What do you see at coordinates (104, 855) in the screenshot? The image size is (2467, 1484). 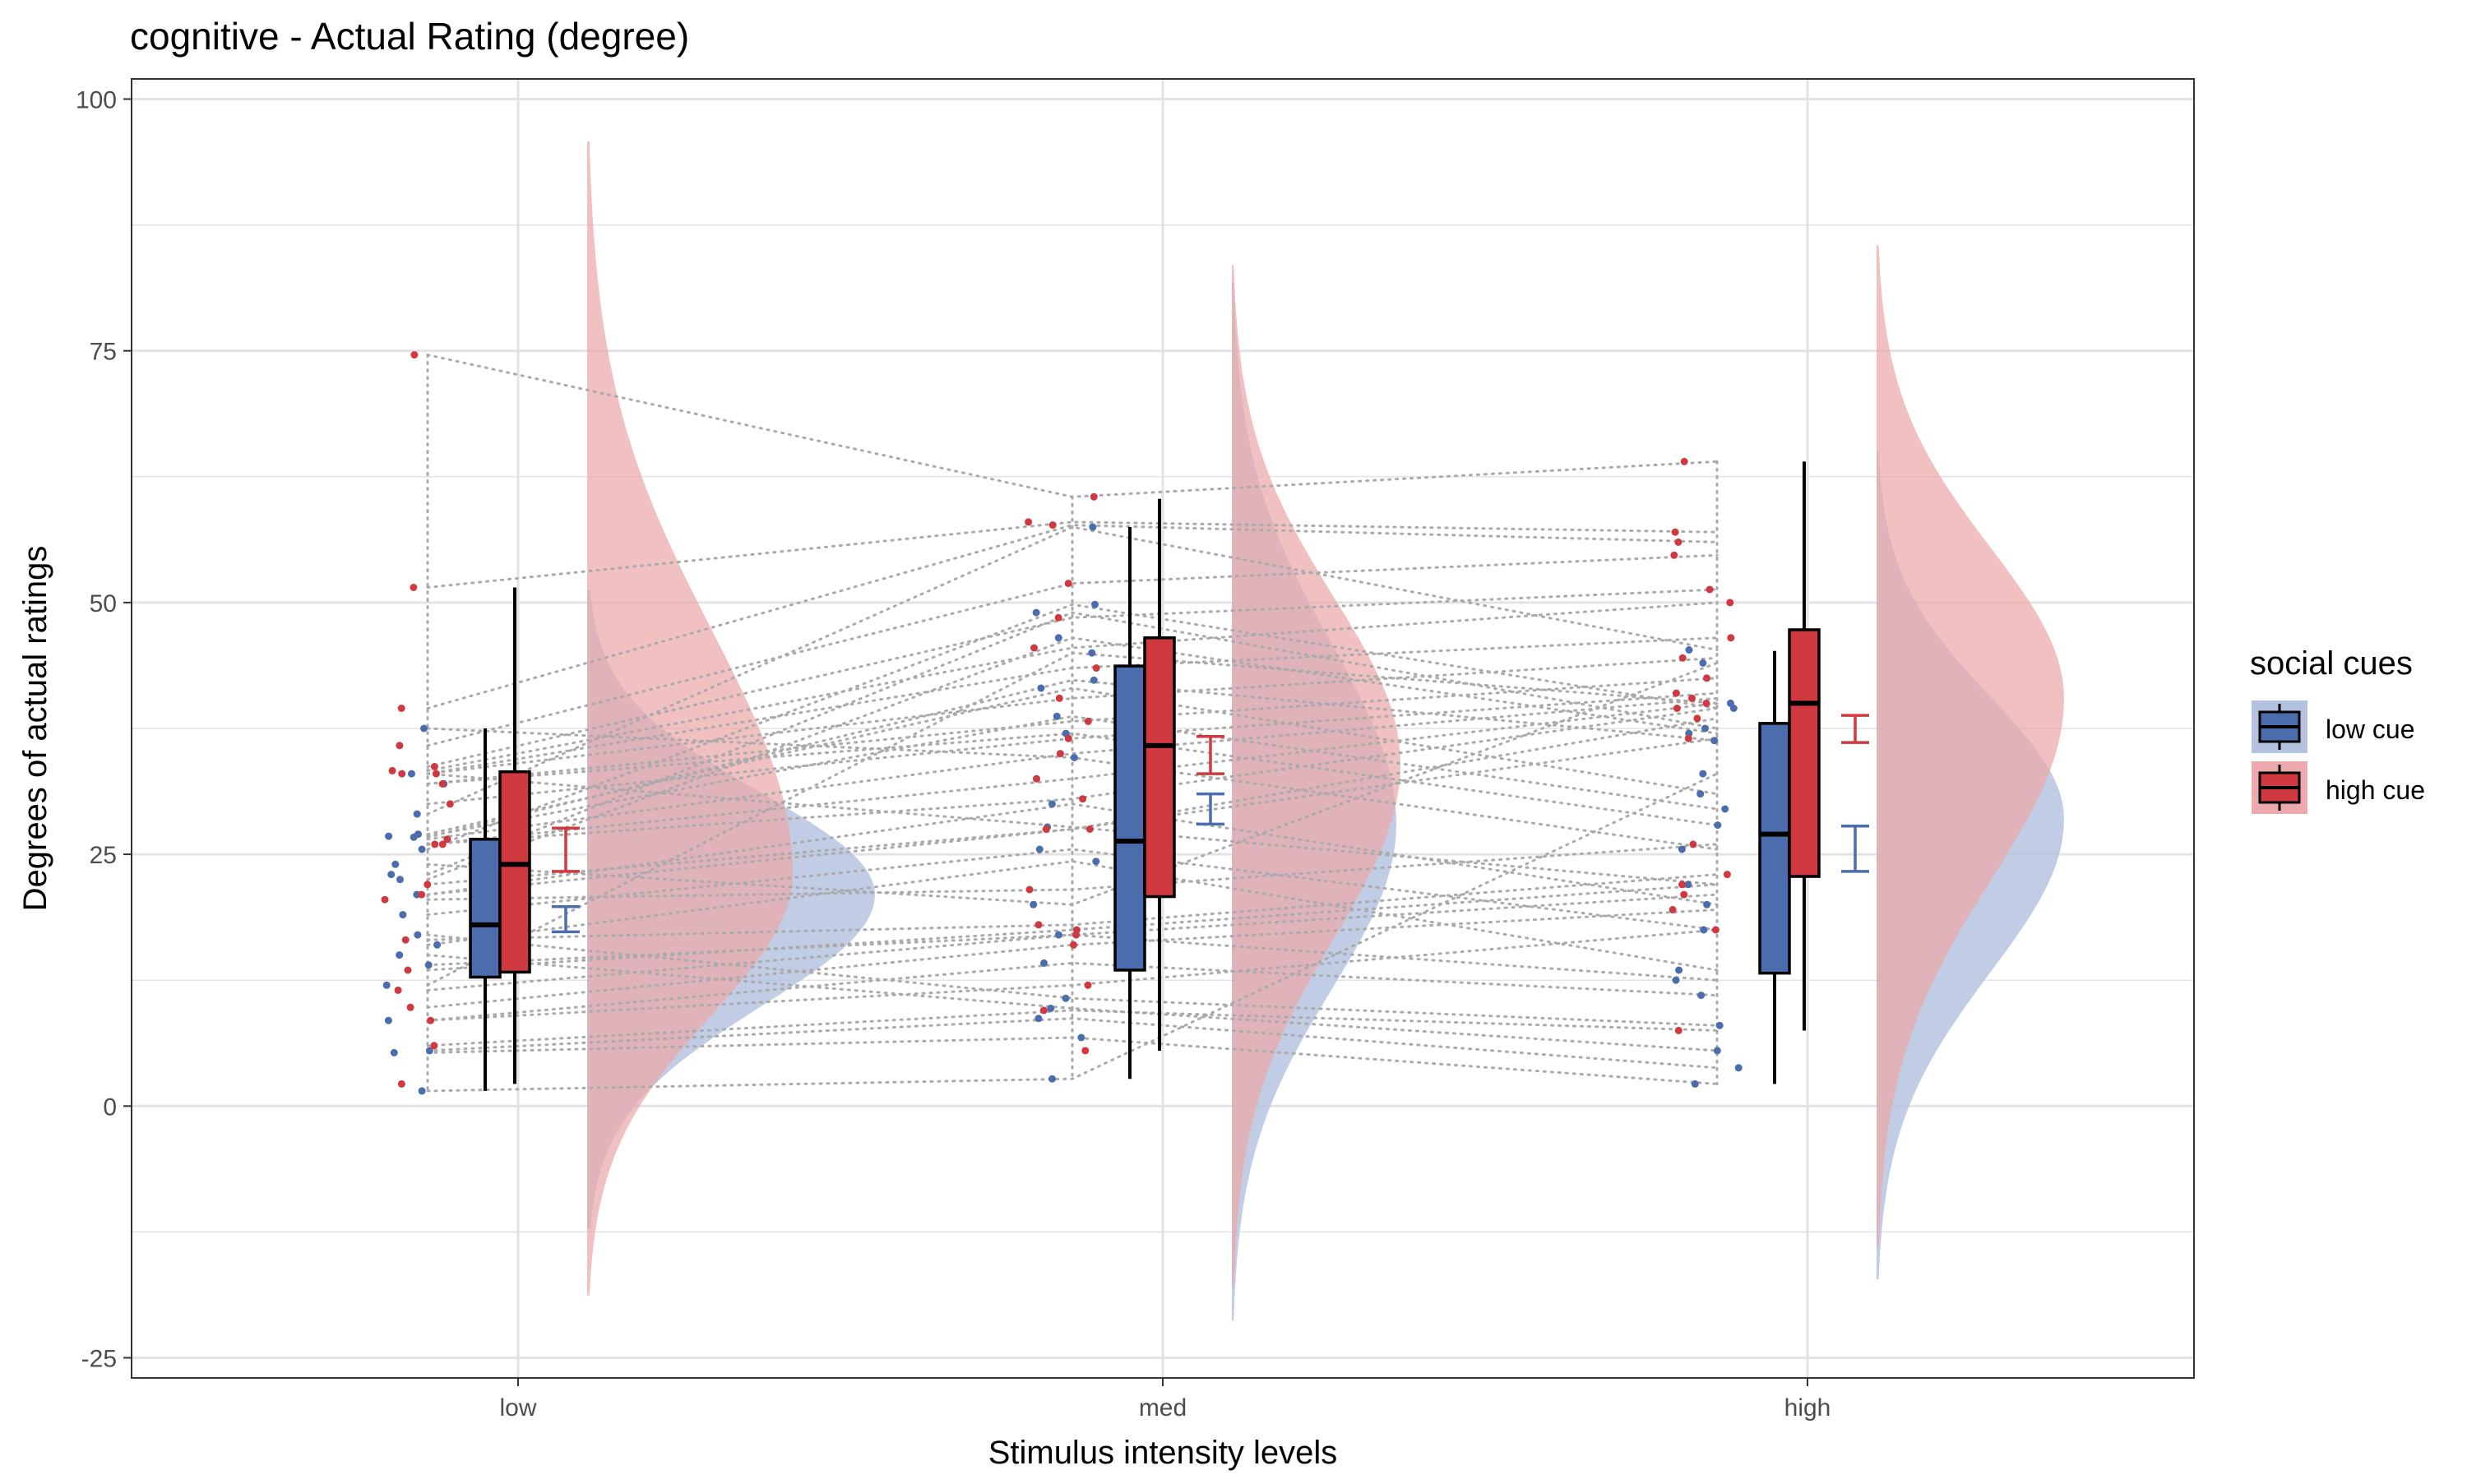 I see `y-tick-label: 25` at bounding box center [104, 855].